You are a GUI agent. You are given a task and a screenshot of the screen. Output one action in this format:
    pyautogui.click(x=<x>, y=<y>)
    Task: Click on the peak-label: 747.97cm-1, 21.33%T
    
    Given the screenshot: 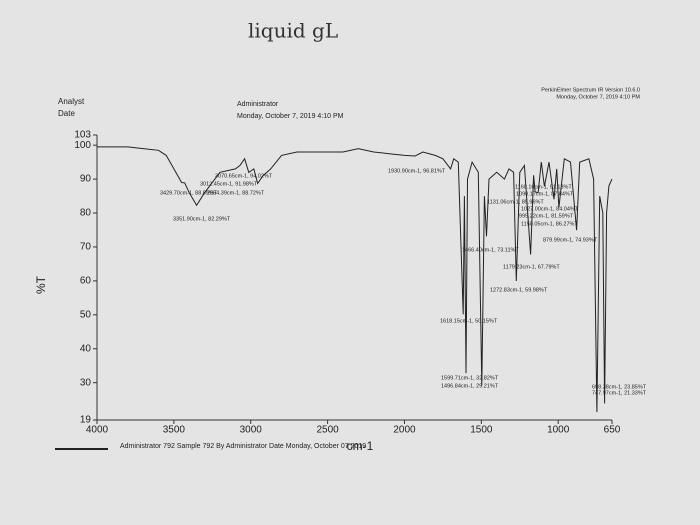 What is the action you would take?
    pyautogui.click(x=619, y=393)
    